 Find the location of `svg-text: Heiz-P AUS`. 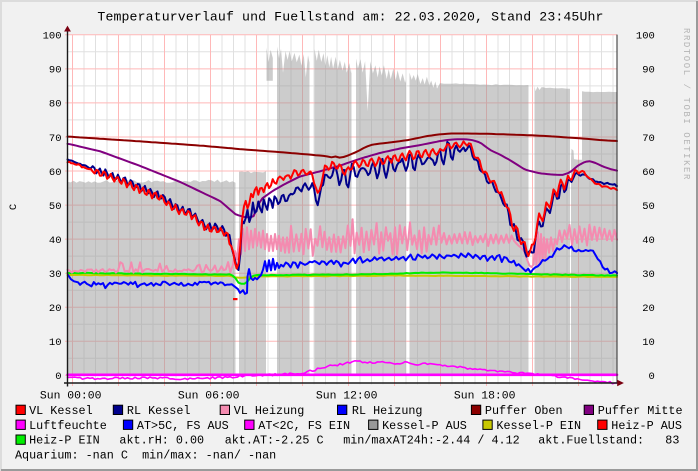

svg-text: Heiz-P AUS is located at coordinates (646, 426).